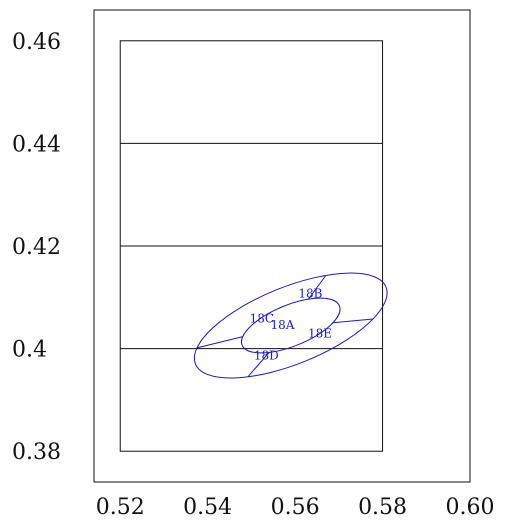 The height and width of the screenshot is (525, 507). What do you see at coordinates (36, 452) in the screenshot?
I see `y-tick-label-4: 0.38` at bounding box center [36, 452].